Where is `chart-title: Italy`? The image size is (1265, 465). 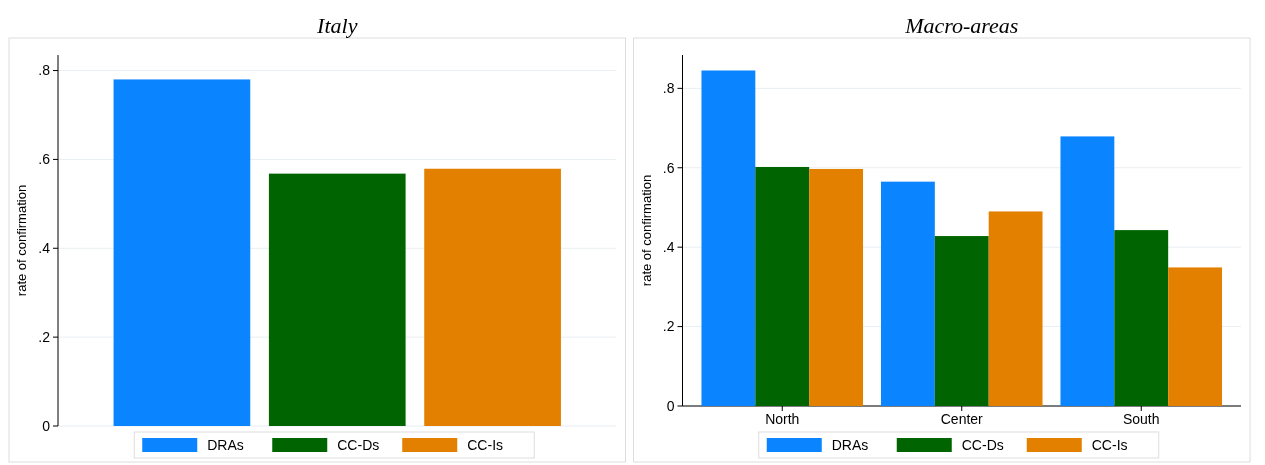 chart-title: Italy is located at coordinates (337, 25).